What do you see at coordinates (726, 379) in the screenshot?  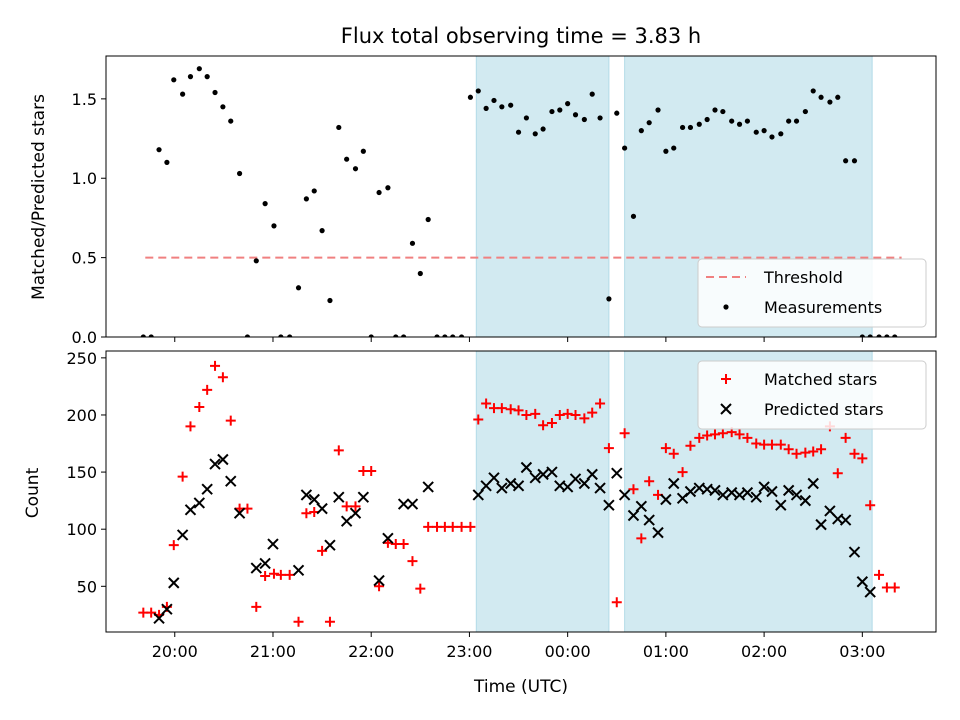 I see `legend-matched-swatch` at bounding box center [726, 379].